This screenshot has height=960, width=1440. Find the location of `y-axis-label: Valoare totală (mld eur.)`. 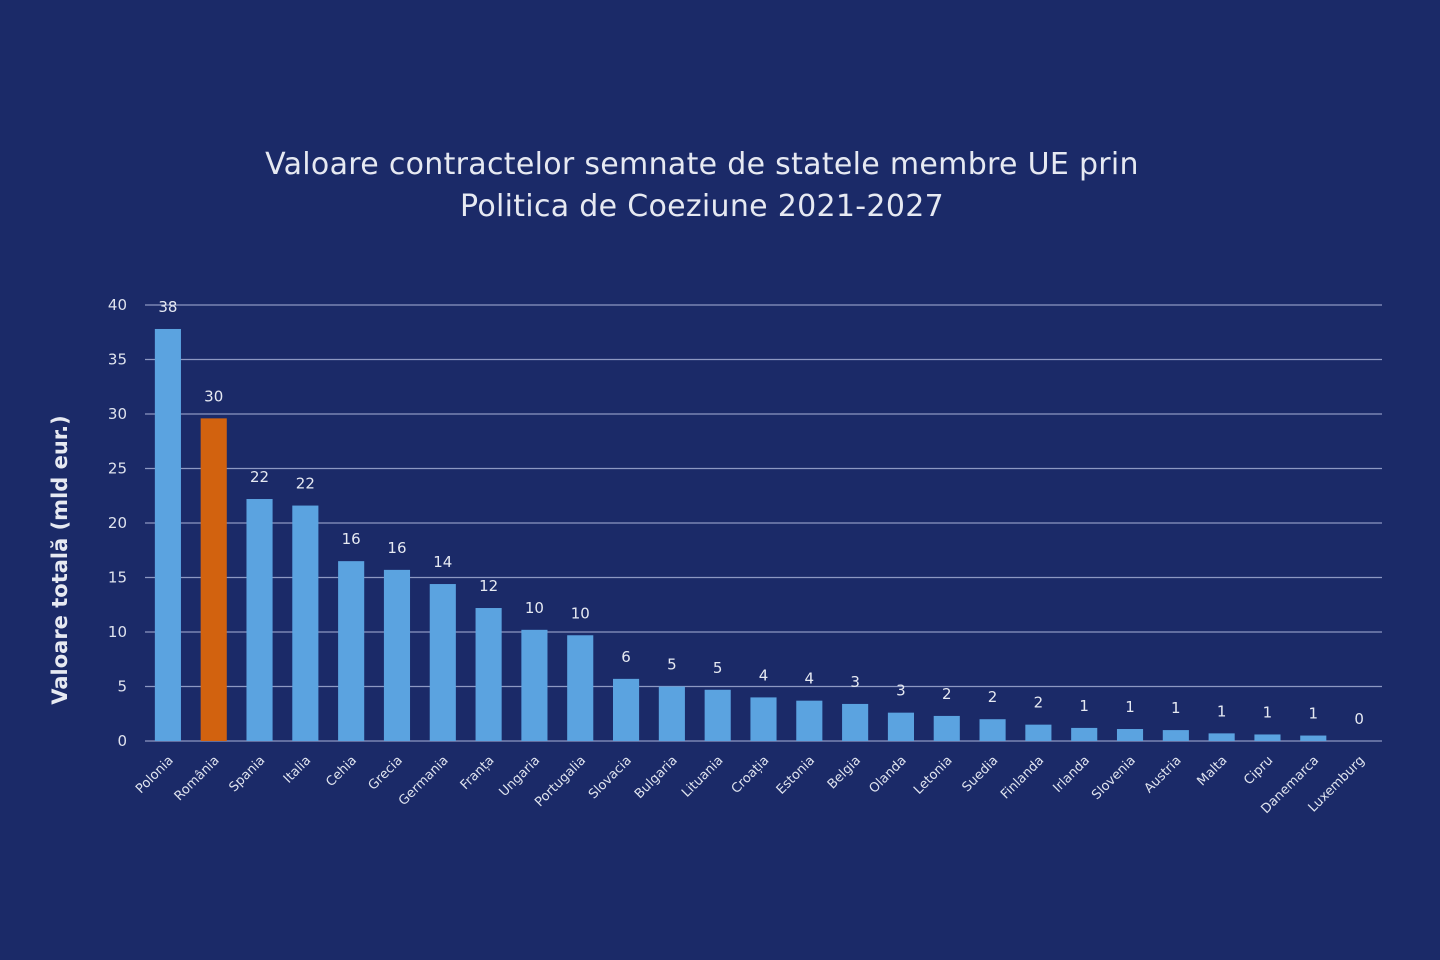

y-axis-label: Valoare totală (mld eur.) is located at coordinates (60, 560).